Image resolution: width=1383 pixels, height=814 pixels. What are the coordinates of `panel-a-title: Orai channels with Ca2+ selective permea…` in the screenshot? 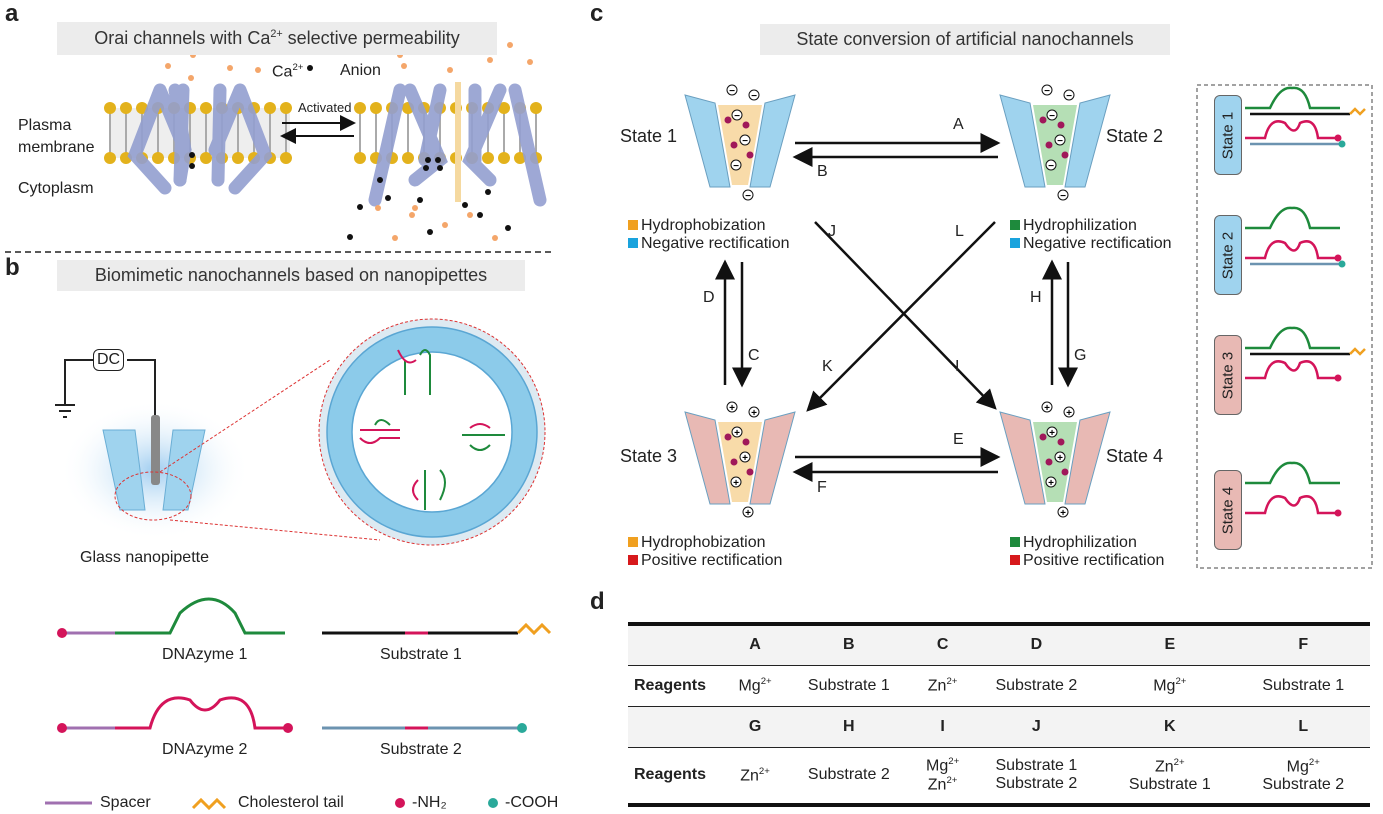 It's located at (277, 38).